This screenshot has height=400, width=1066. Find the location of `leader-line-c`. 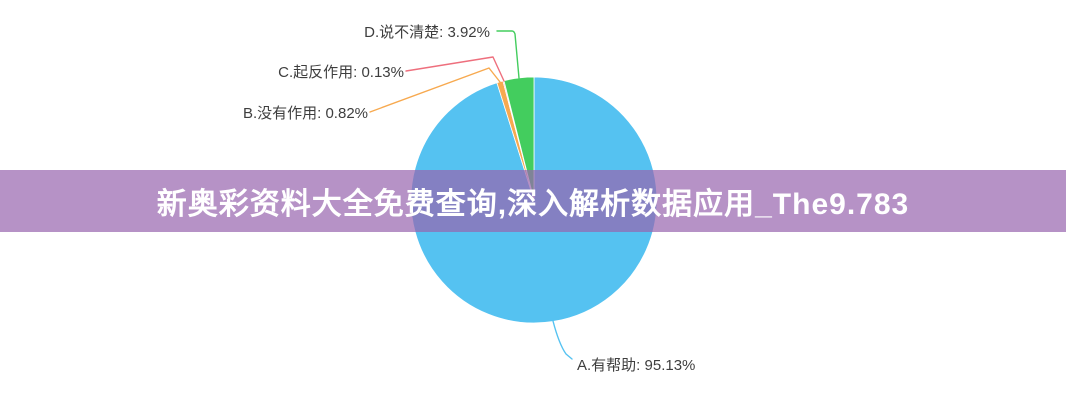

leader-line-c is located at coordinates (455, 69).